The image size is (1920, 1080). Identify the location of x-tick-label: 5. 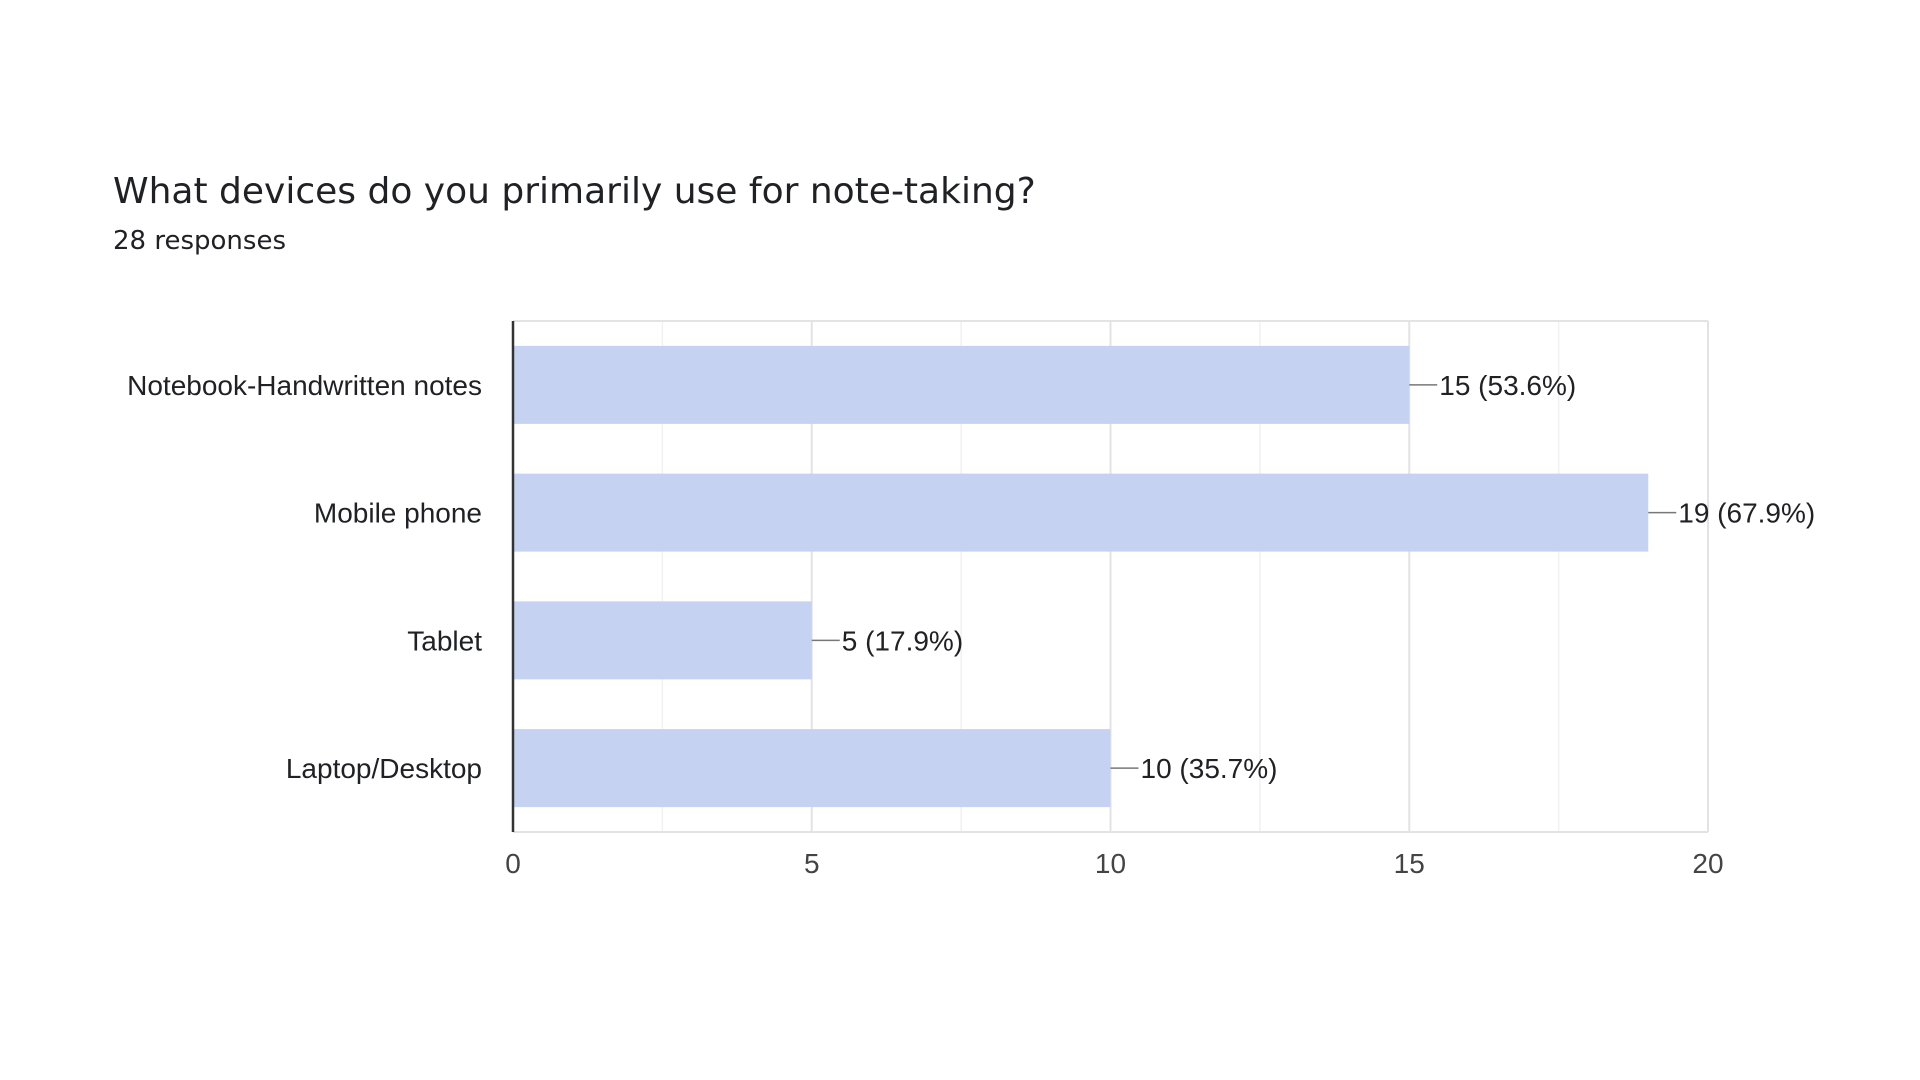
(812, 863).